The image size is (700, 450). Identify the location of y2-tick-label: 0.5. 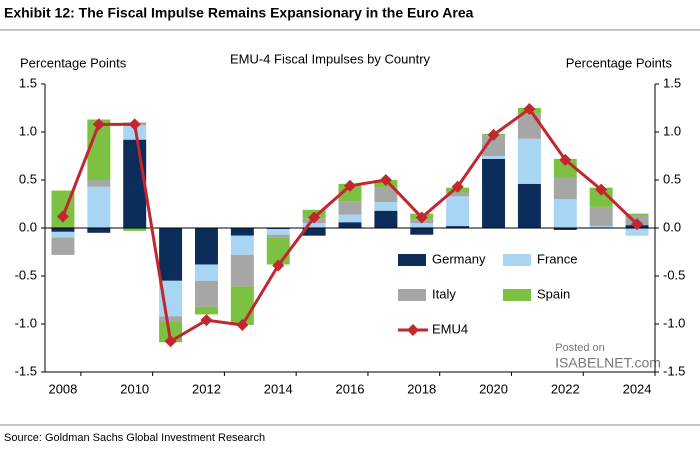
(672, 178).